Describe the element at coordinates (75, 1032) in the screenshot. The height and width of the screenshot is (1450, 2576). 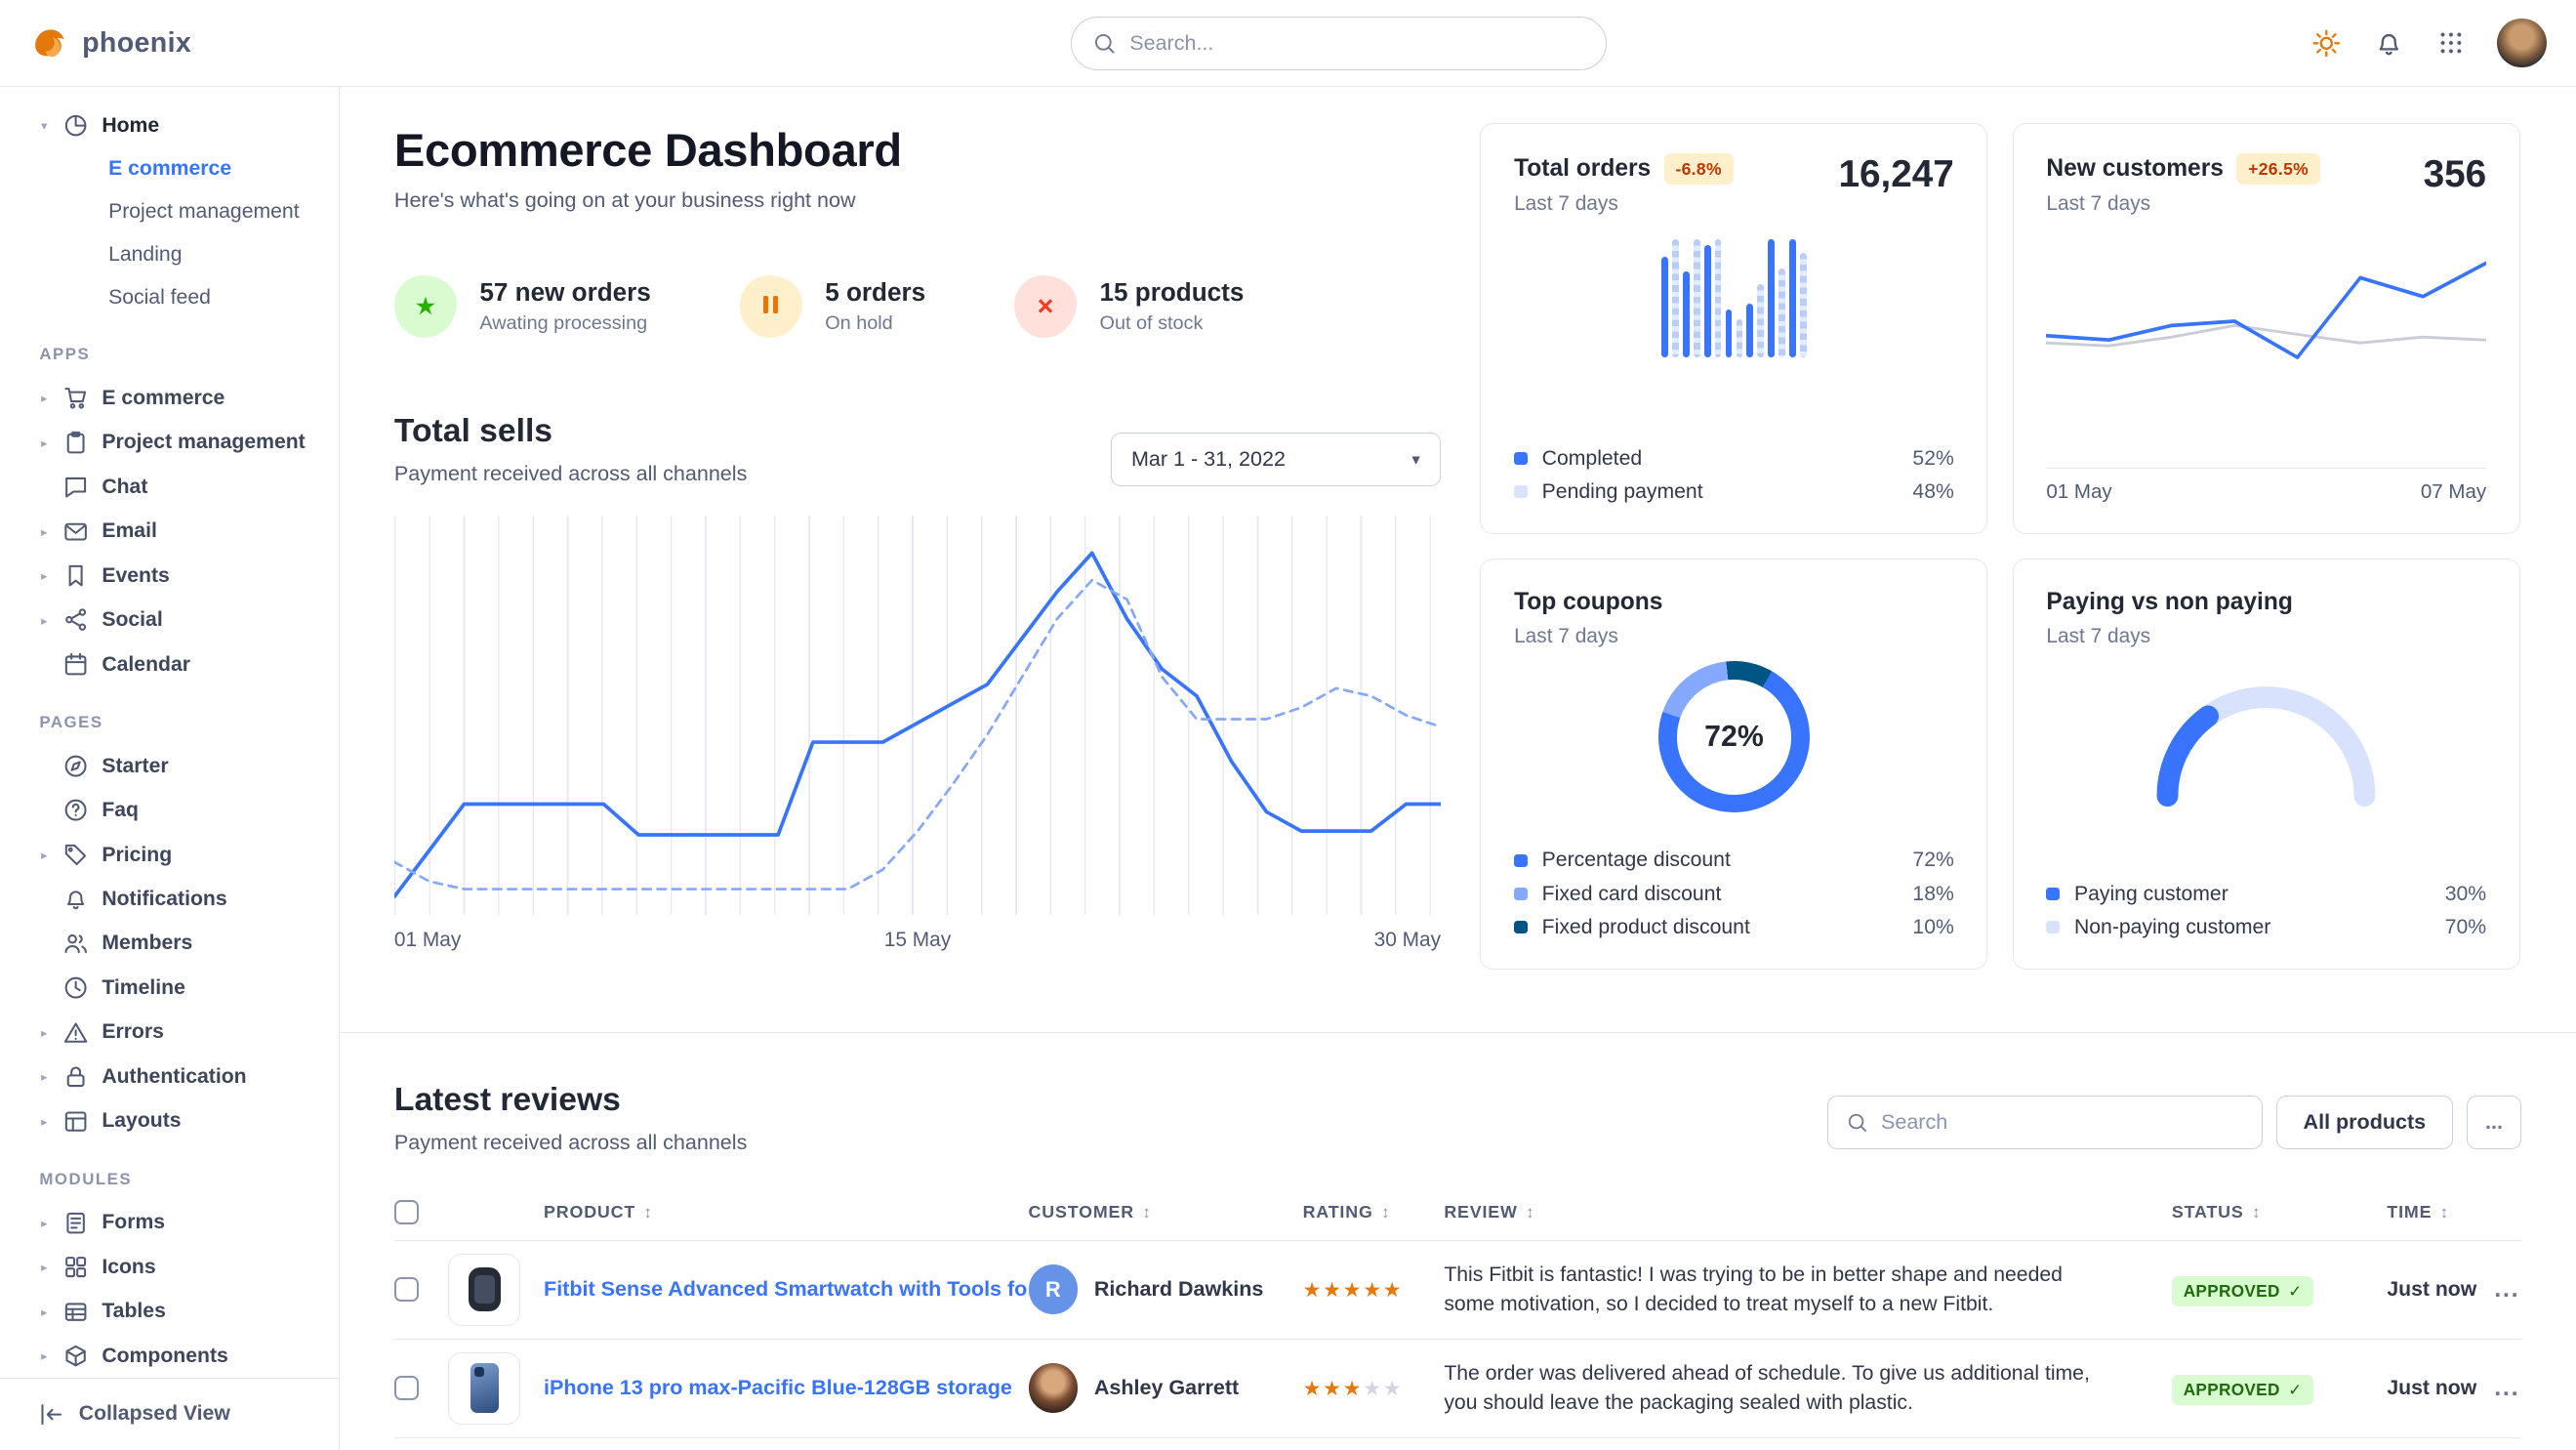
I see `alert-triangle-icon` at that location.